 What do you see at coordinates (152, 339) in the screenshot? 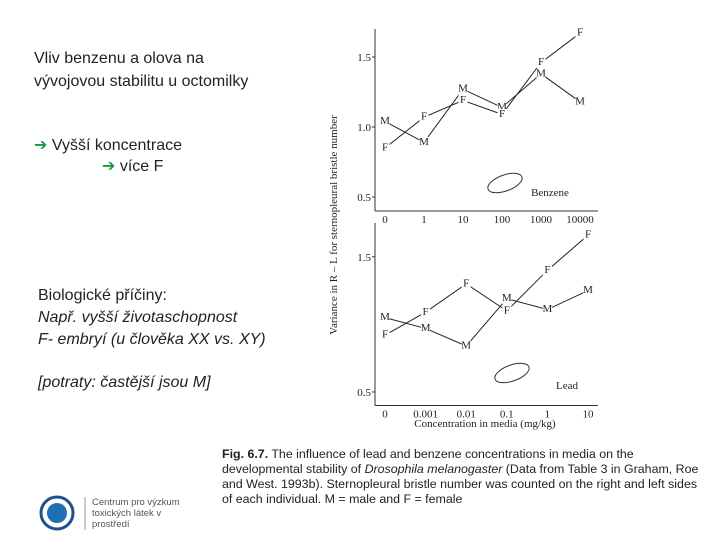
I see `text: F- embryí (u člověka XX vs. XY)` at bounding box center [152, 339].